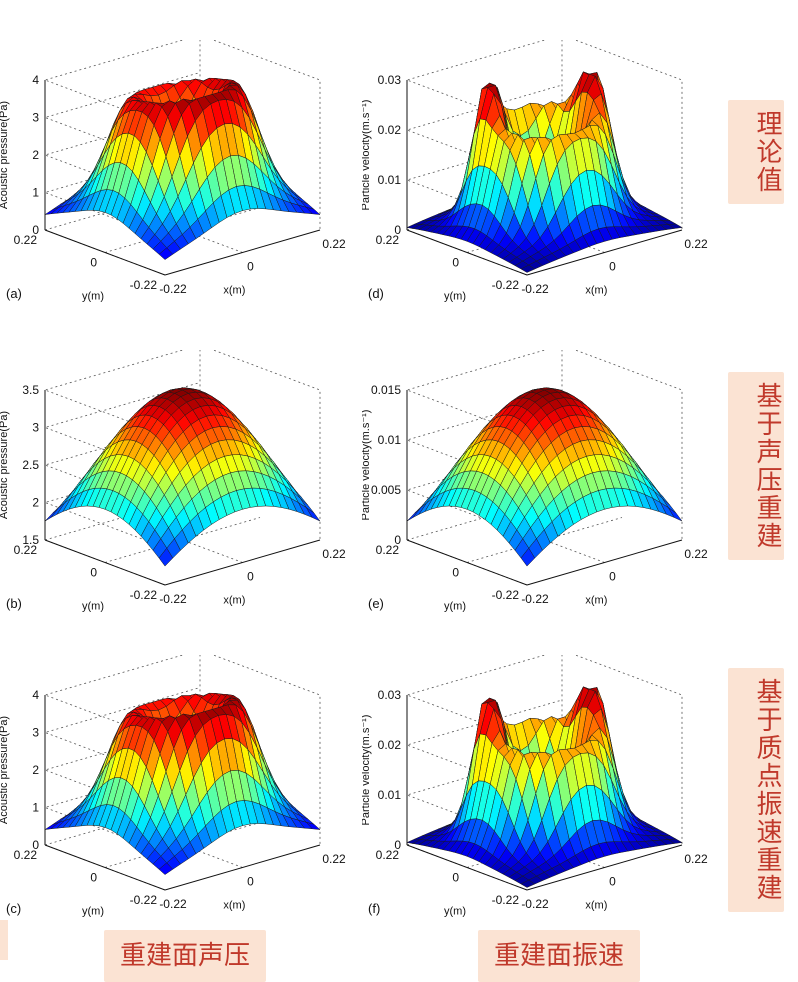  What do you see at coordinates (374, 908) in the screenshot?
I see `panel-letter: (f)` at bounding box center [374, 908].